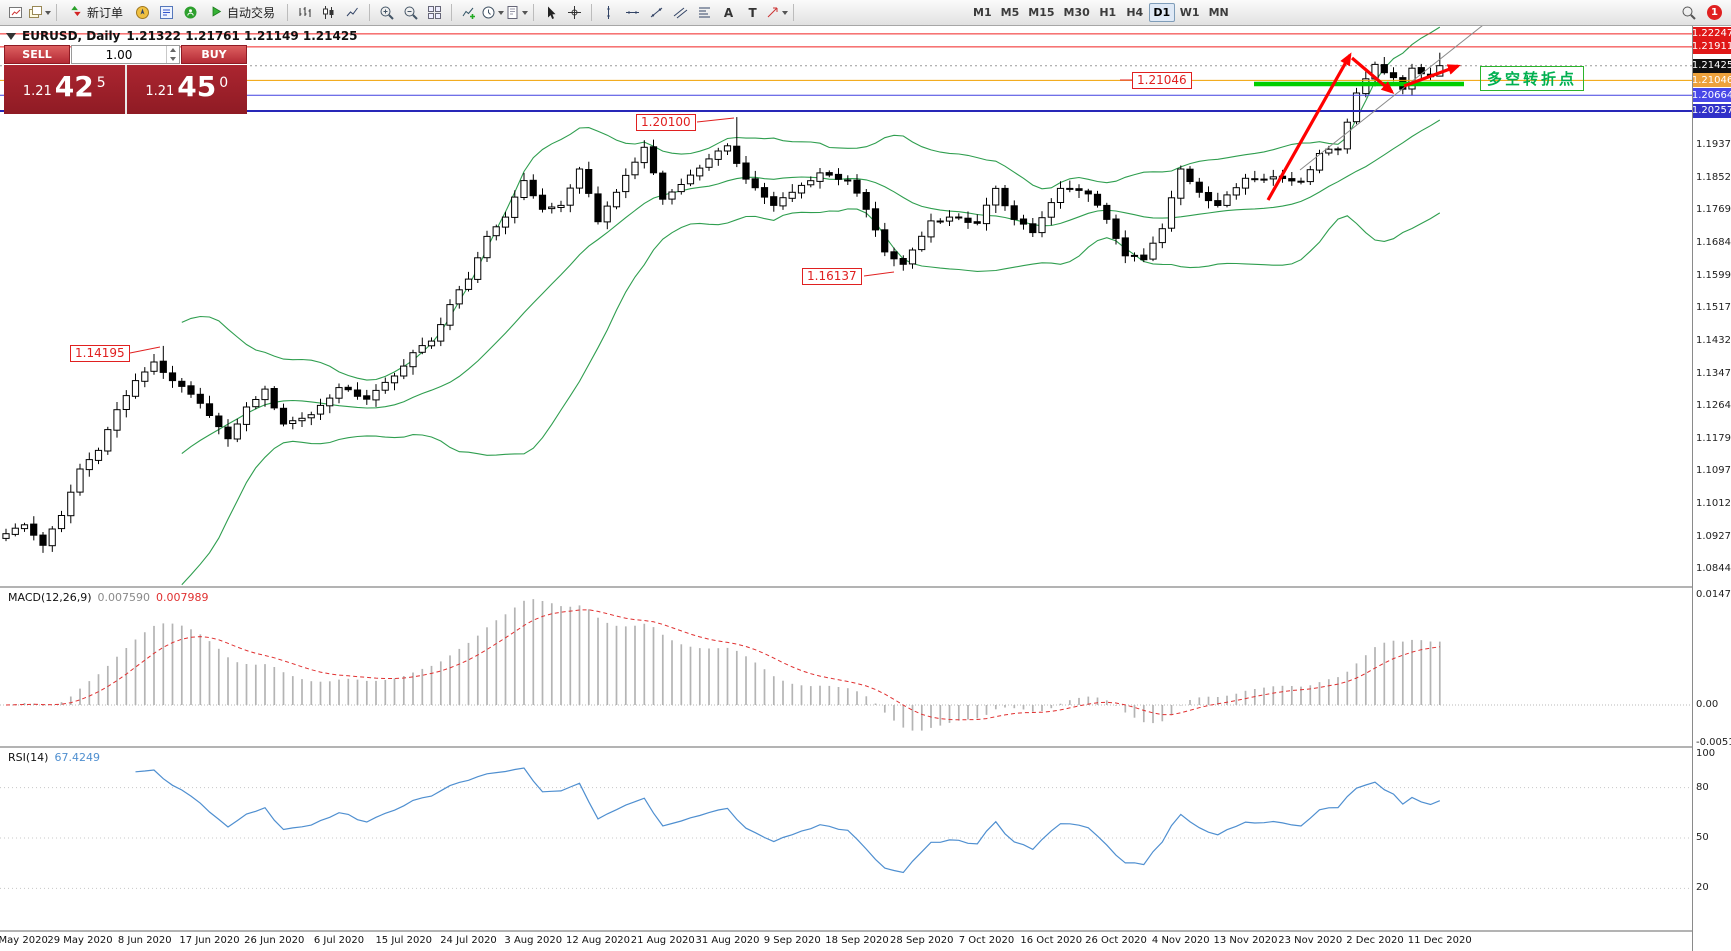 This screenshot has height=951, width=1731. What do you see at coordinates (1051, 940) in the screenshot?
I see `date-label: 16 Oct 2020` at bounding box center [1051, 940].